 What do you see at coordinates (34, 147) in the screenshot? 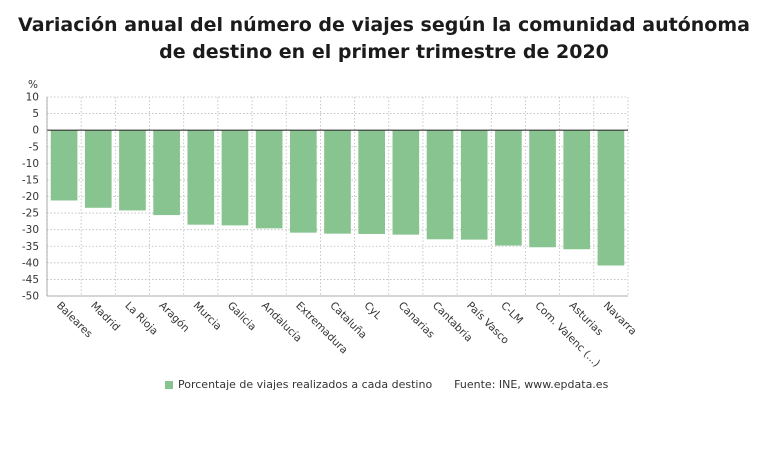
I see `y-tick-label: -5` at bounding box center [34, 147].